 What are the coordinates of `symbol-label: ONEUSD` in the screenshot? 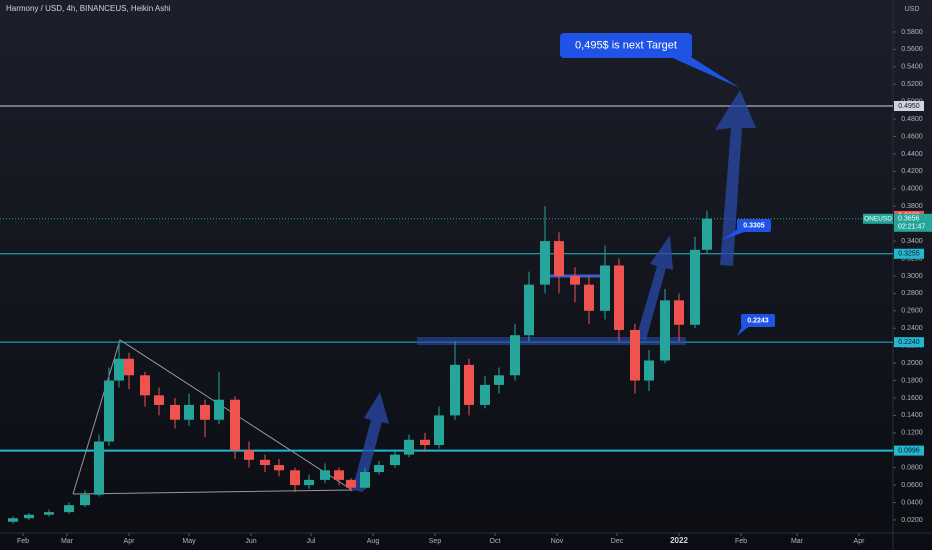 It's located at (878, 218).